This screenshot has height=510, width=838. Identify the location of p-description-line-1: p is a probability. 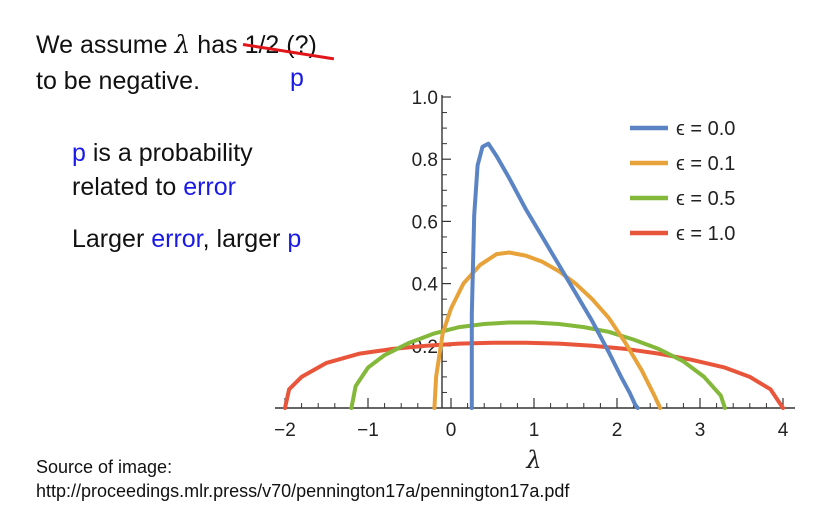
(162, 153).